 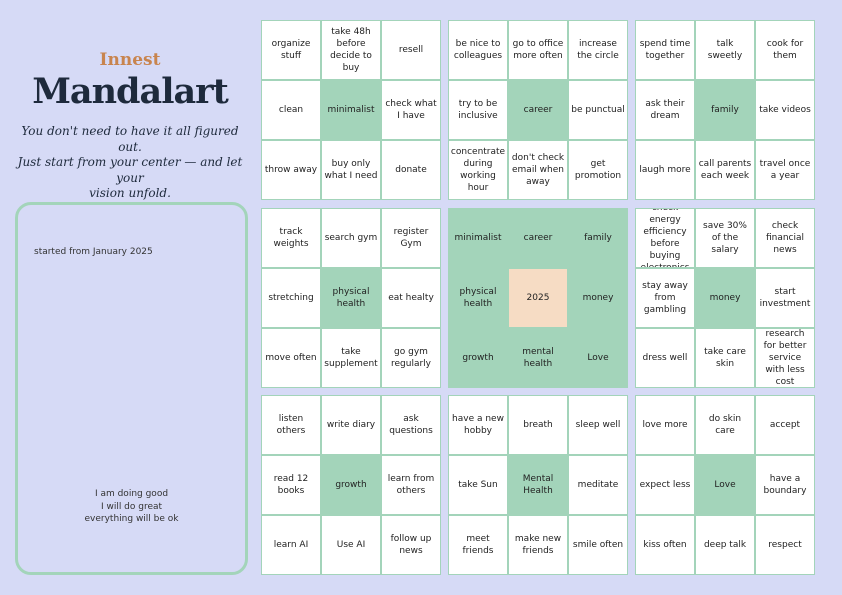 What do you see at coordinates (478, 425) in the screenshot?
I see `goal-cell: have a new hobby` at bounding box center [478, 425].